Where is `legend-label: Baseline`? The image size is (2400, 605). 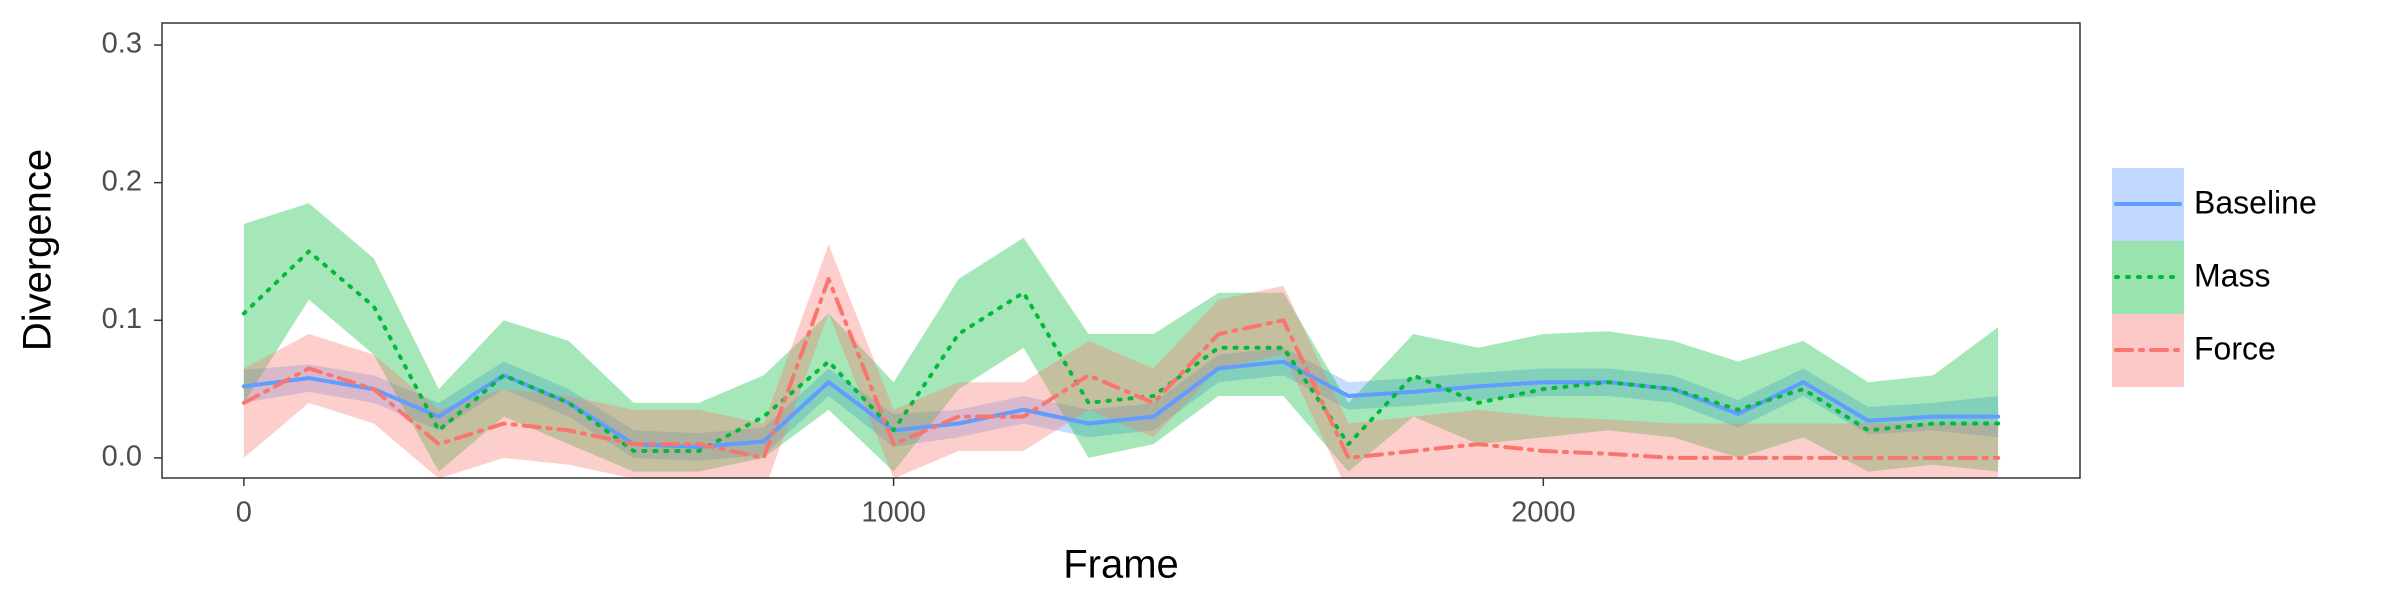 legend-label: Baseline is located at coordinates (2255, 202).